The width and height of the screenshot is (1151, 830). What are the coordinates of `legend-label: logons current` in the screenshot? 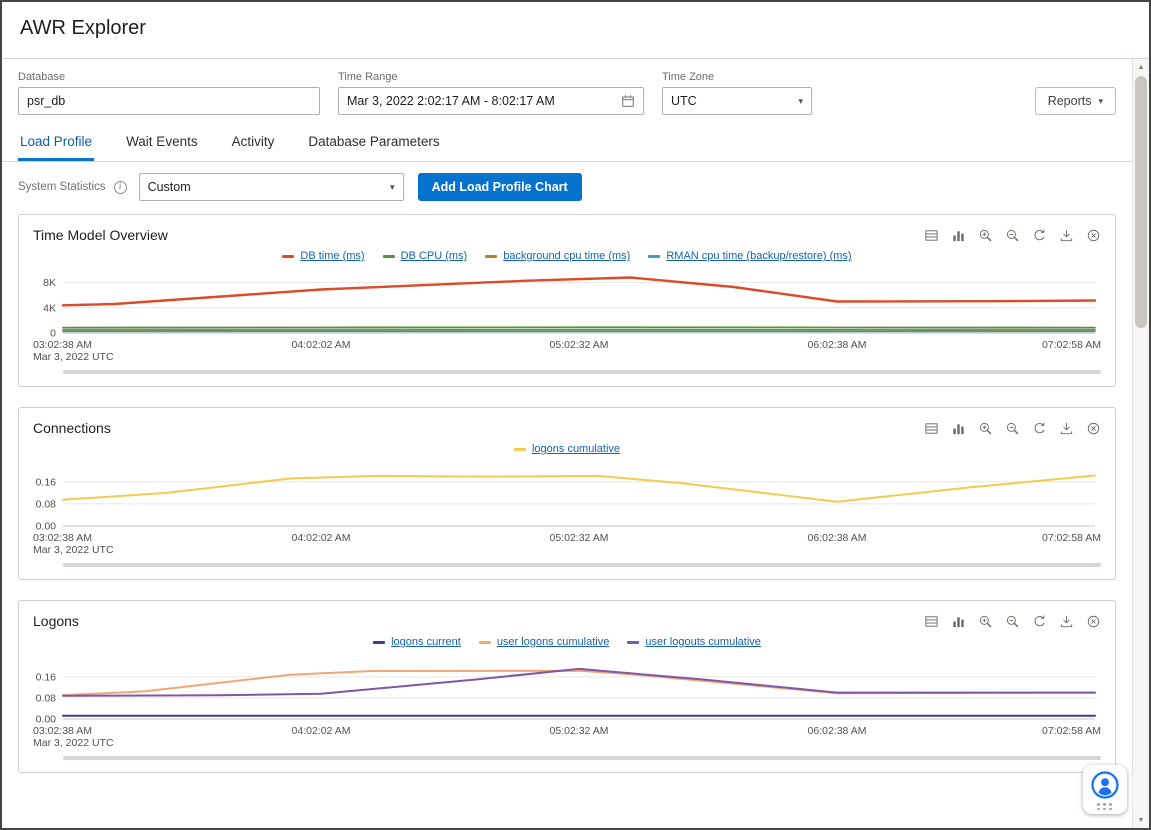 It's located at (426, 642).